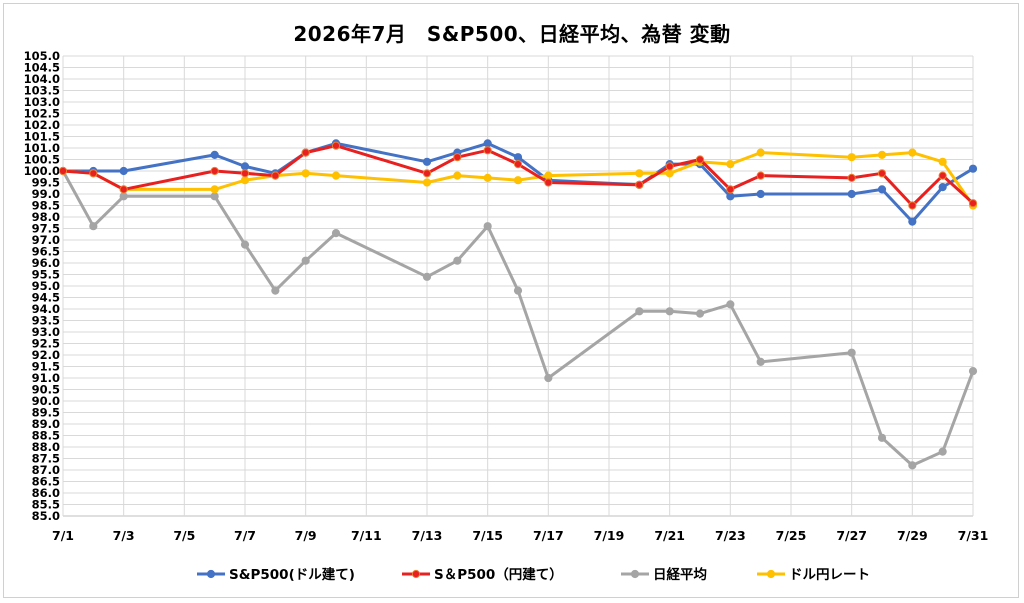  Describe the element at coordinates (609, 535) in the screenshot. I see `x-tick-label: 7/19` at that location.